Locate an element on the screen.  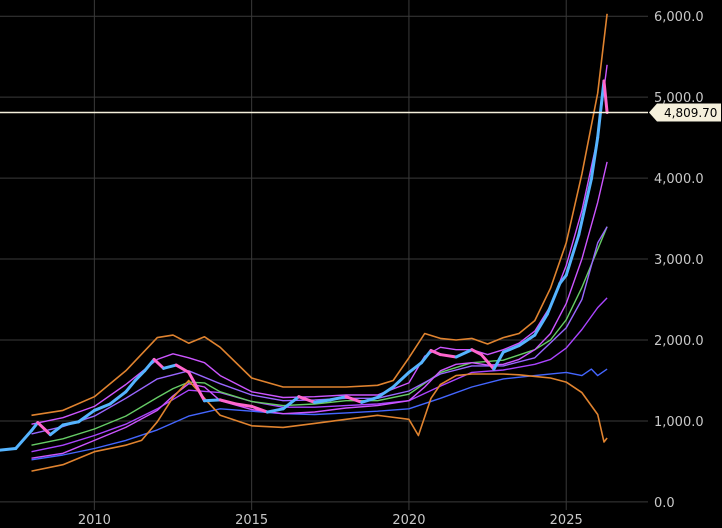
series-line-outer-lower is located at coordinates (319, 422).